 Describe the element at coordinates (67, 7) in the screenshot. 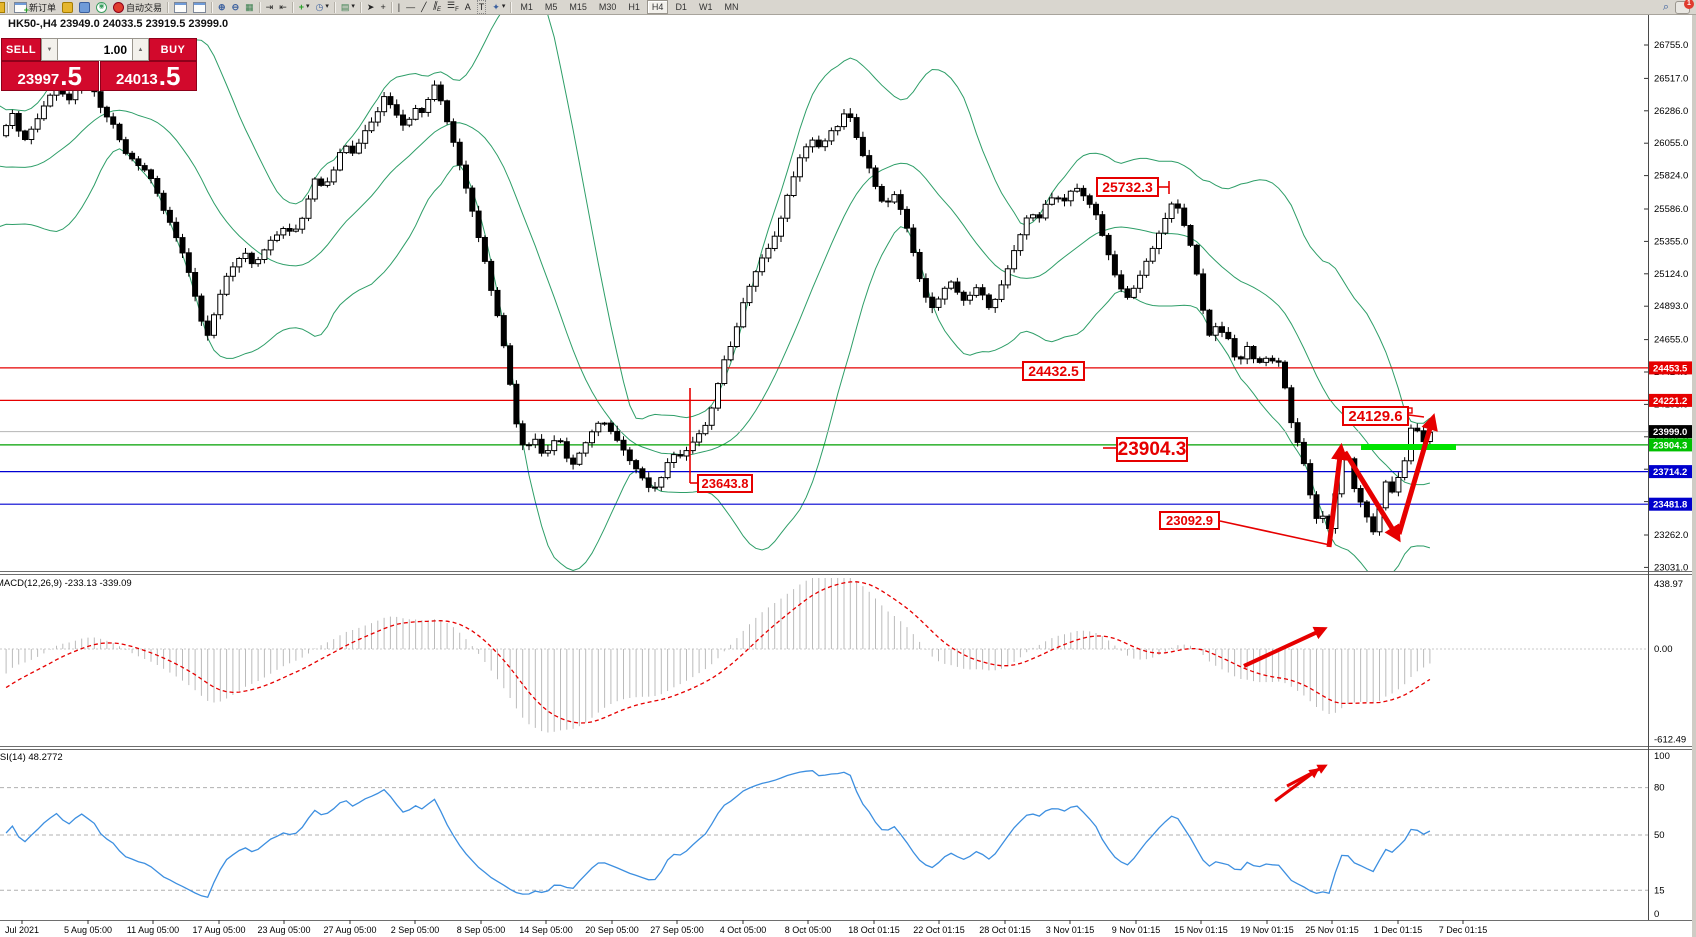

I see `gold-icon-button` at that location.